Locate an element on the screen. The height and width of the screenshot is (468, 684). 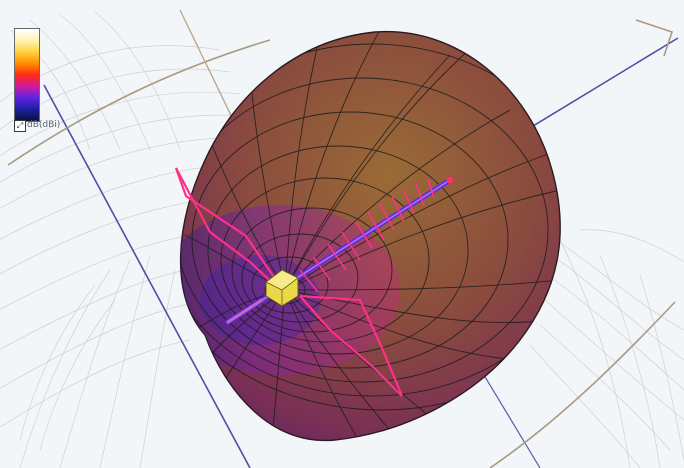
axis-line-tan-left is located at coordinates (139, 102).